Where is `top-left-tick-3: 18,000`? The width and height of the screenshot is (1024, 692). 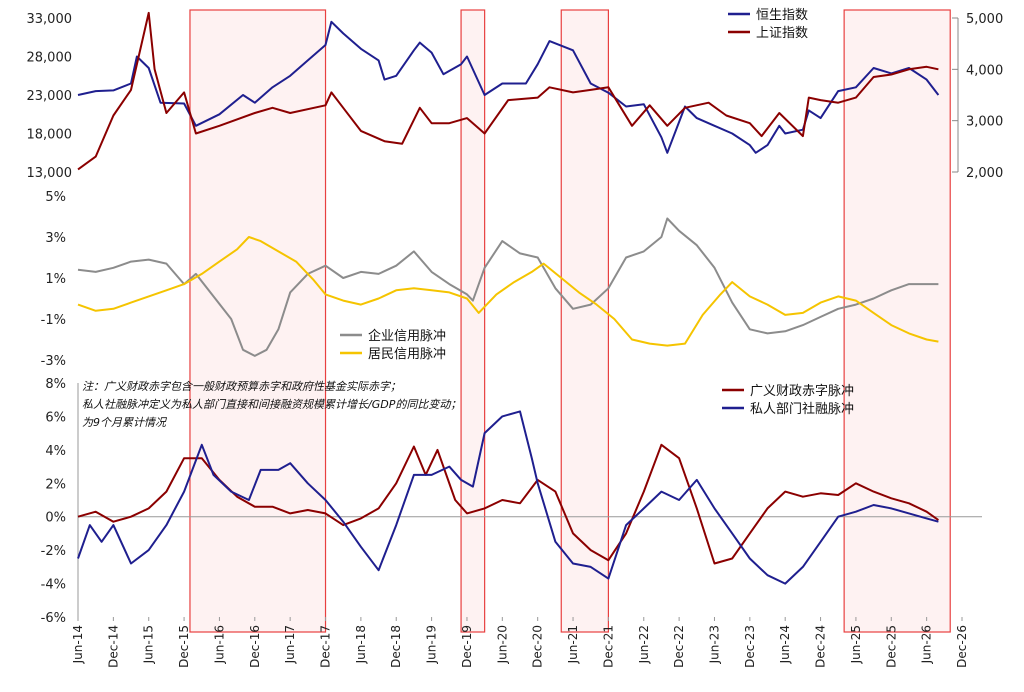 top-left-tick-3: 18,000 is located at coordinates (50, 135).